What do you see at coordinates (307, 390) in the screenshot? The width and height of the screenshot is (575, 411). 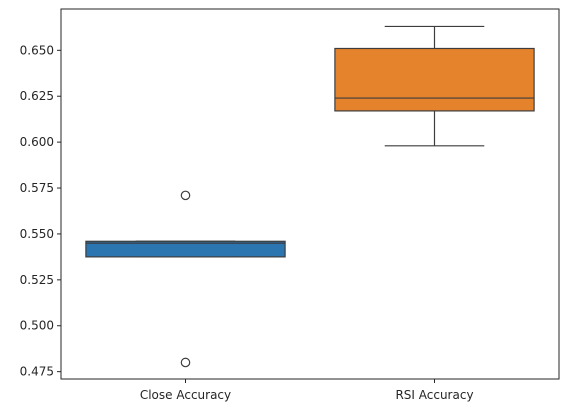 I see `x-axis: Close Accuracy RSI Accuracy` at bounding box center [307, 390].